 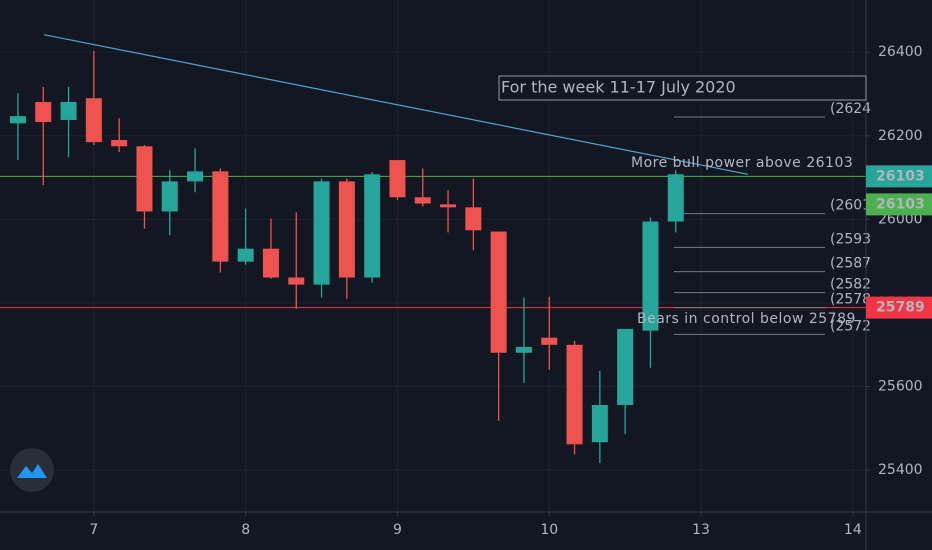 I want to click on x-tick-label: 8, so click(x=245, y=530).